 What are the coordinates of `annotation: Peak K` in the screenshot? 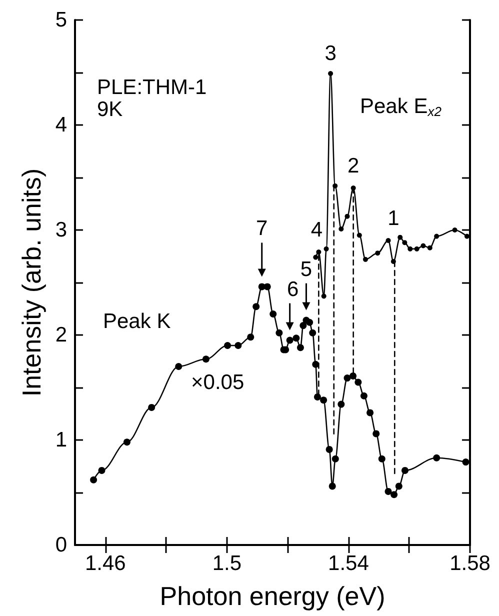 It's located at (137, 321).